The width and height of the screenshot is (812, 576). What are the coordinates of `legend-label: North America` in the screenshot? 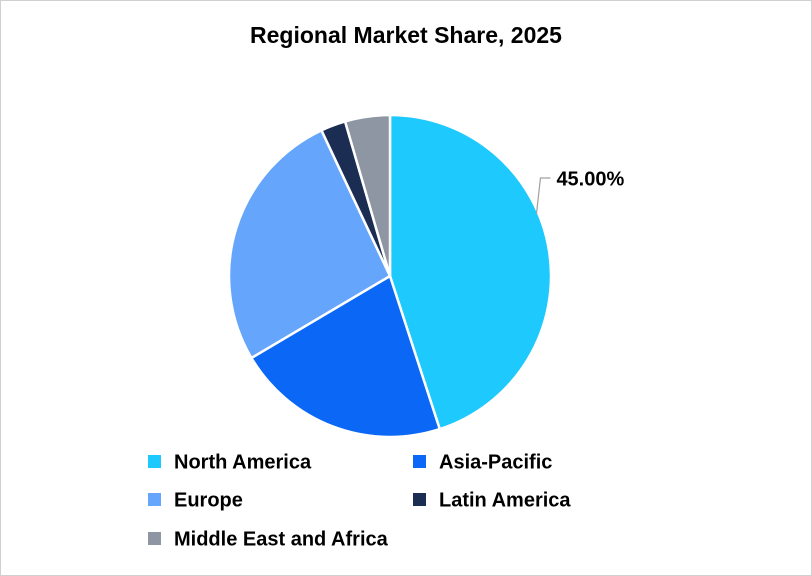 It's located at (243, 462).